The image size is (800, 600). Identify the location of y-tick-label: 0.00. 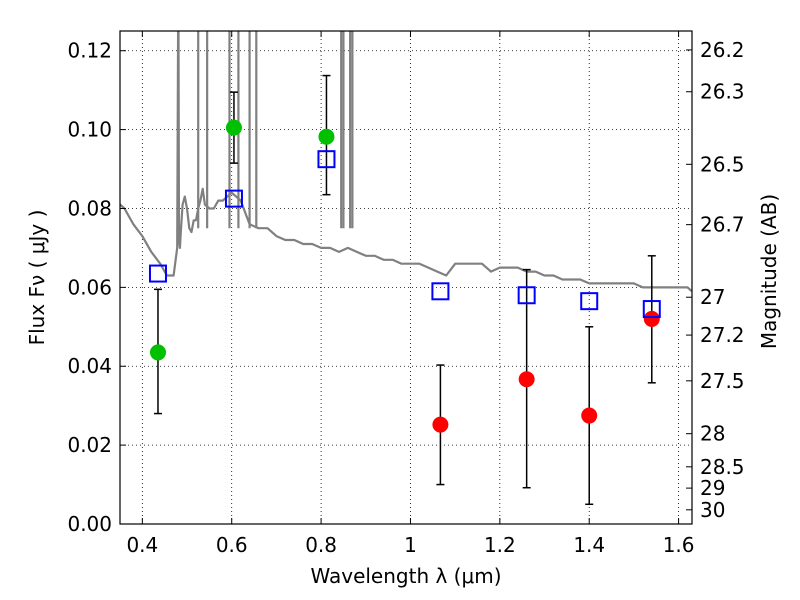
(89, 524).